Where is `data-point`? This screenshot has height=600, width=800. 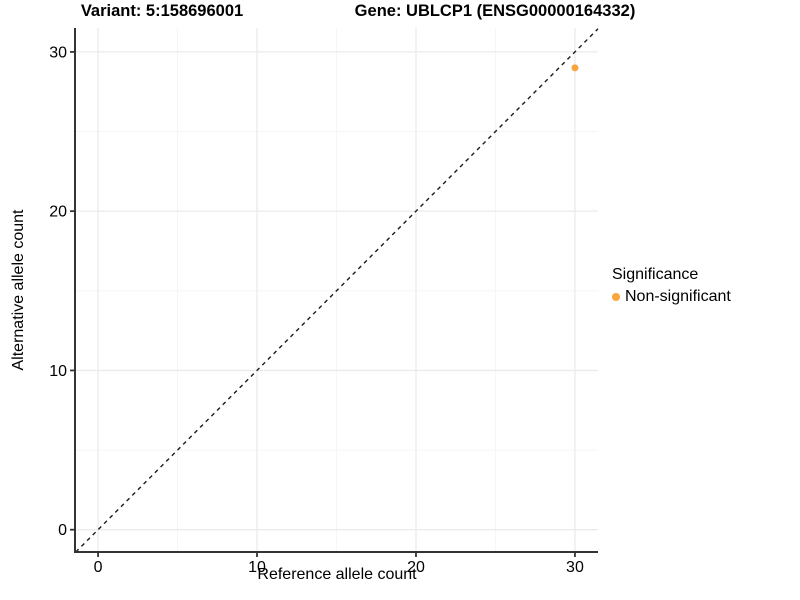 data-point is located at coordinates (575, 68).